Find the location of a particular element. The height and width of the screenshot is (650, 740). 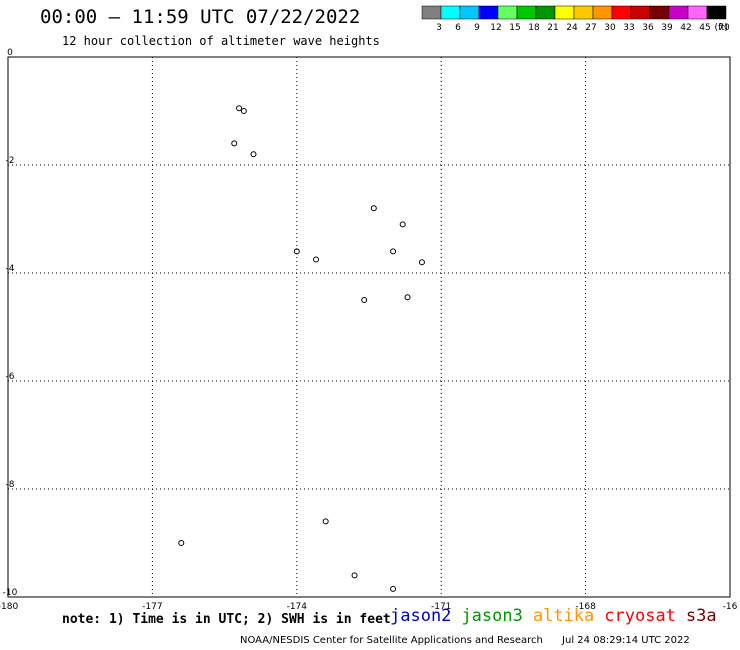

colorbar-tick: 30 is located at coordinates (610, 28).